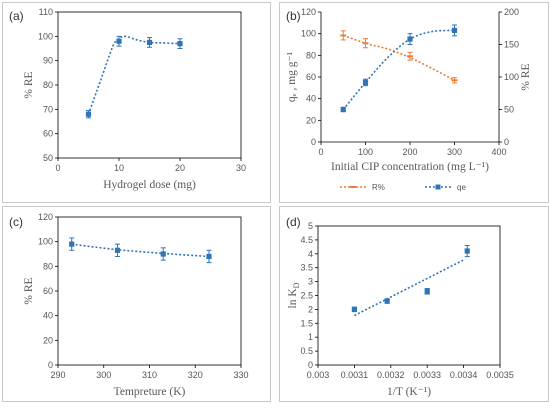 Image resolution: width=550 pixels, height=408 pixels. Describe the element at coordinates (296, 285) in the screenshot. I see `y-axis-title-subscript: D` at that location.